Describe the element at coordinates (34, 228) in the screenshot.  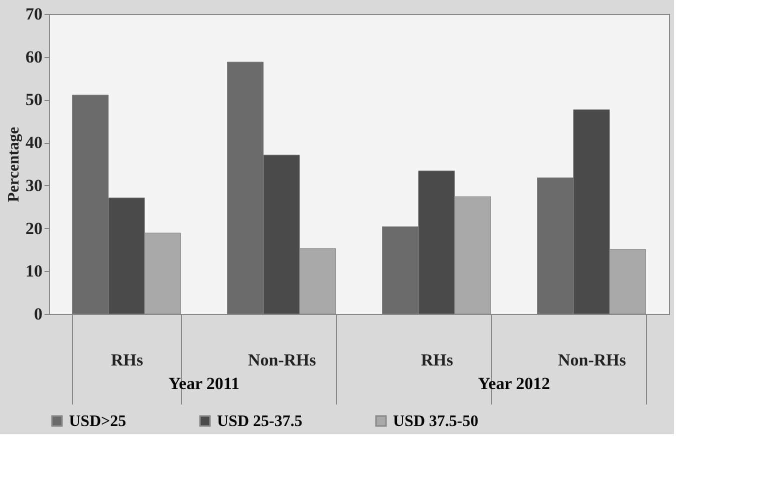
I see `y-tick-label: 20` at that location.